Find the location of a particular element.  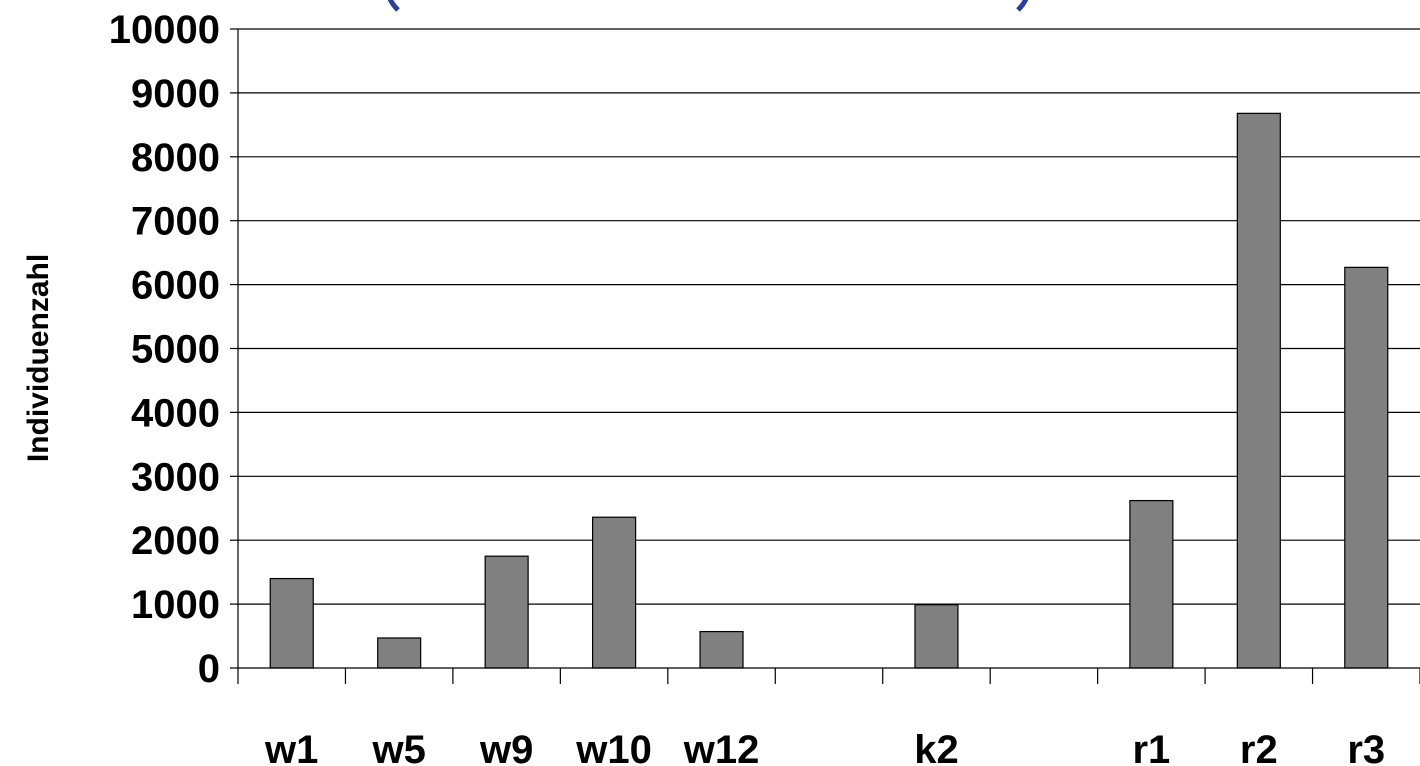

y-axis-label: Individuenzahl is located at coordinates (38, 358).